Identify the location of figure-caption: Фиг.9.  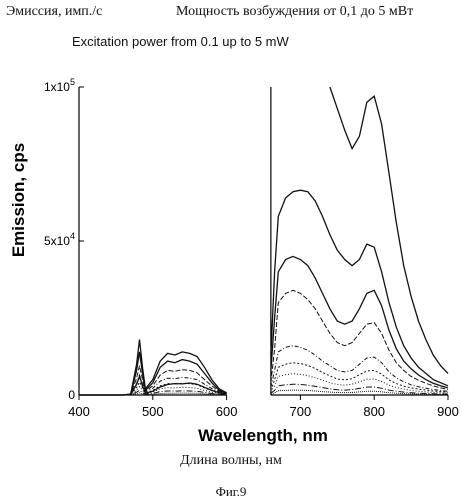
(231, 491).